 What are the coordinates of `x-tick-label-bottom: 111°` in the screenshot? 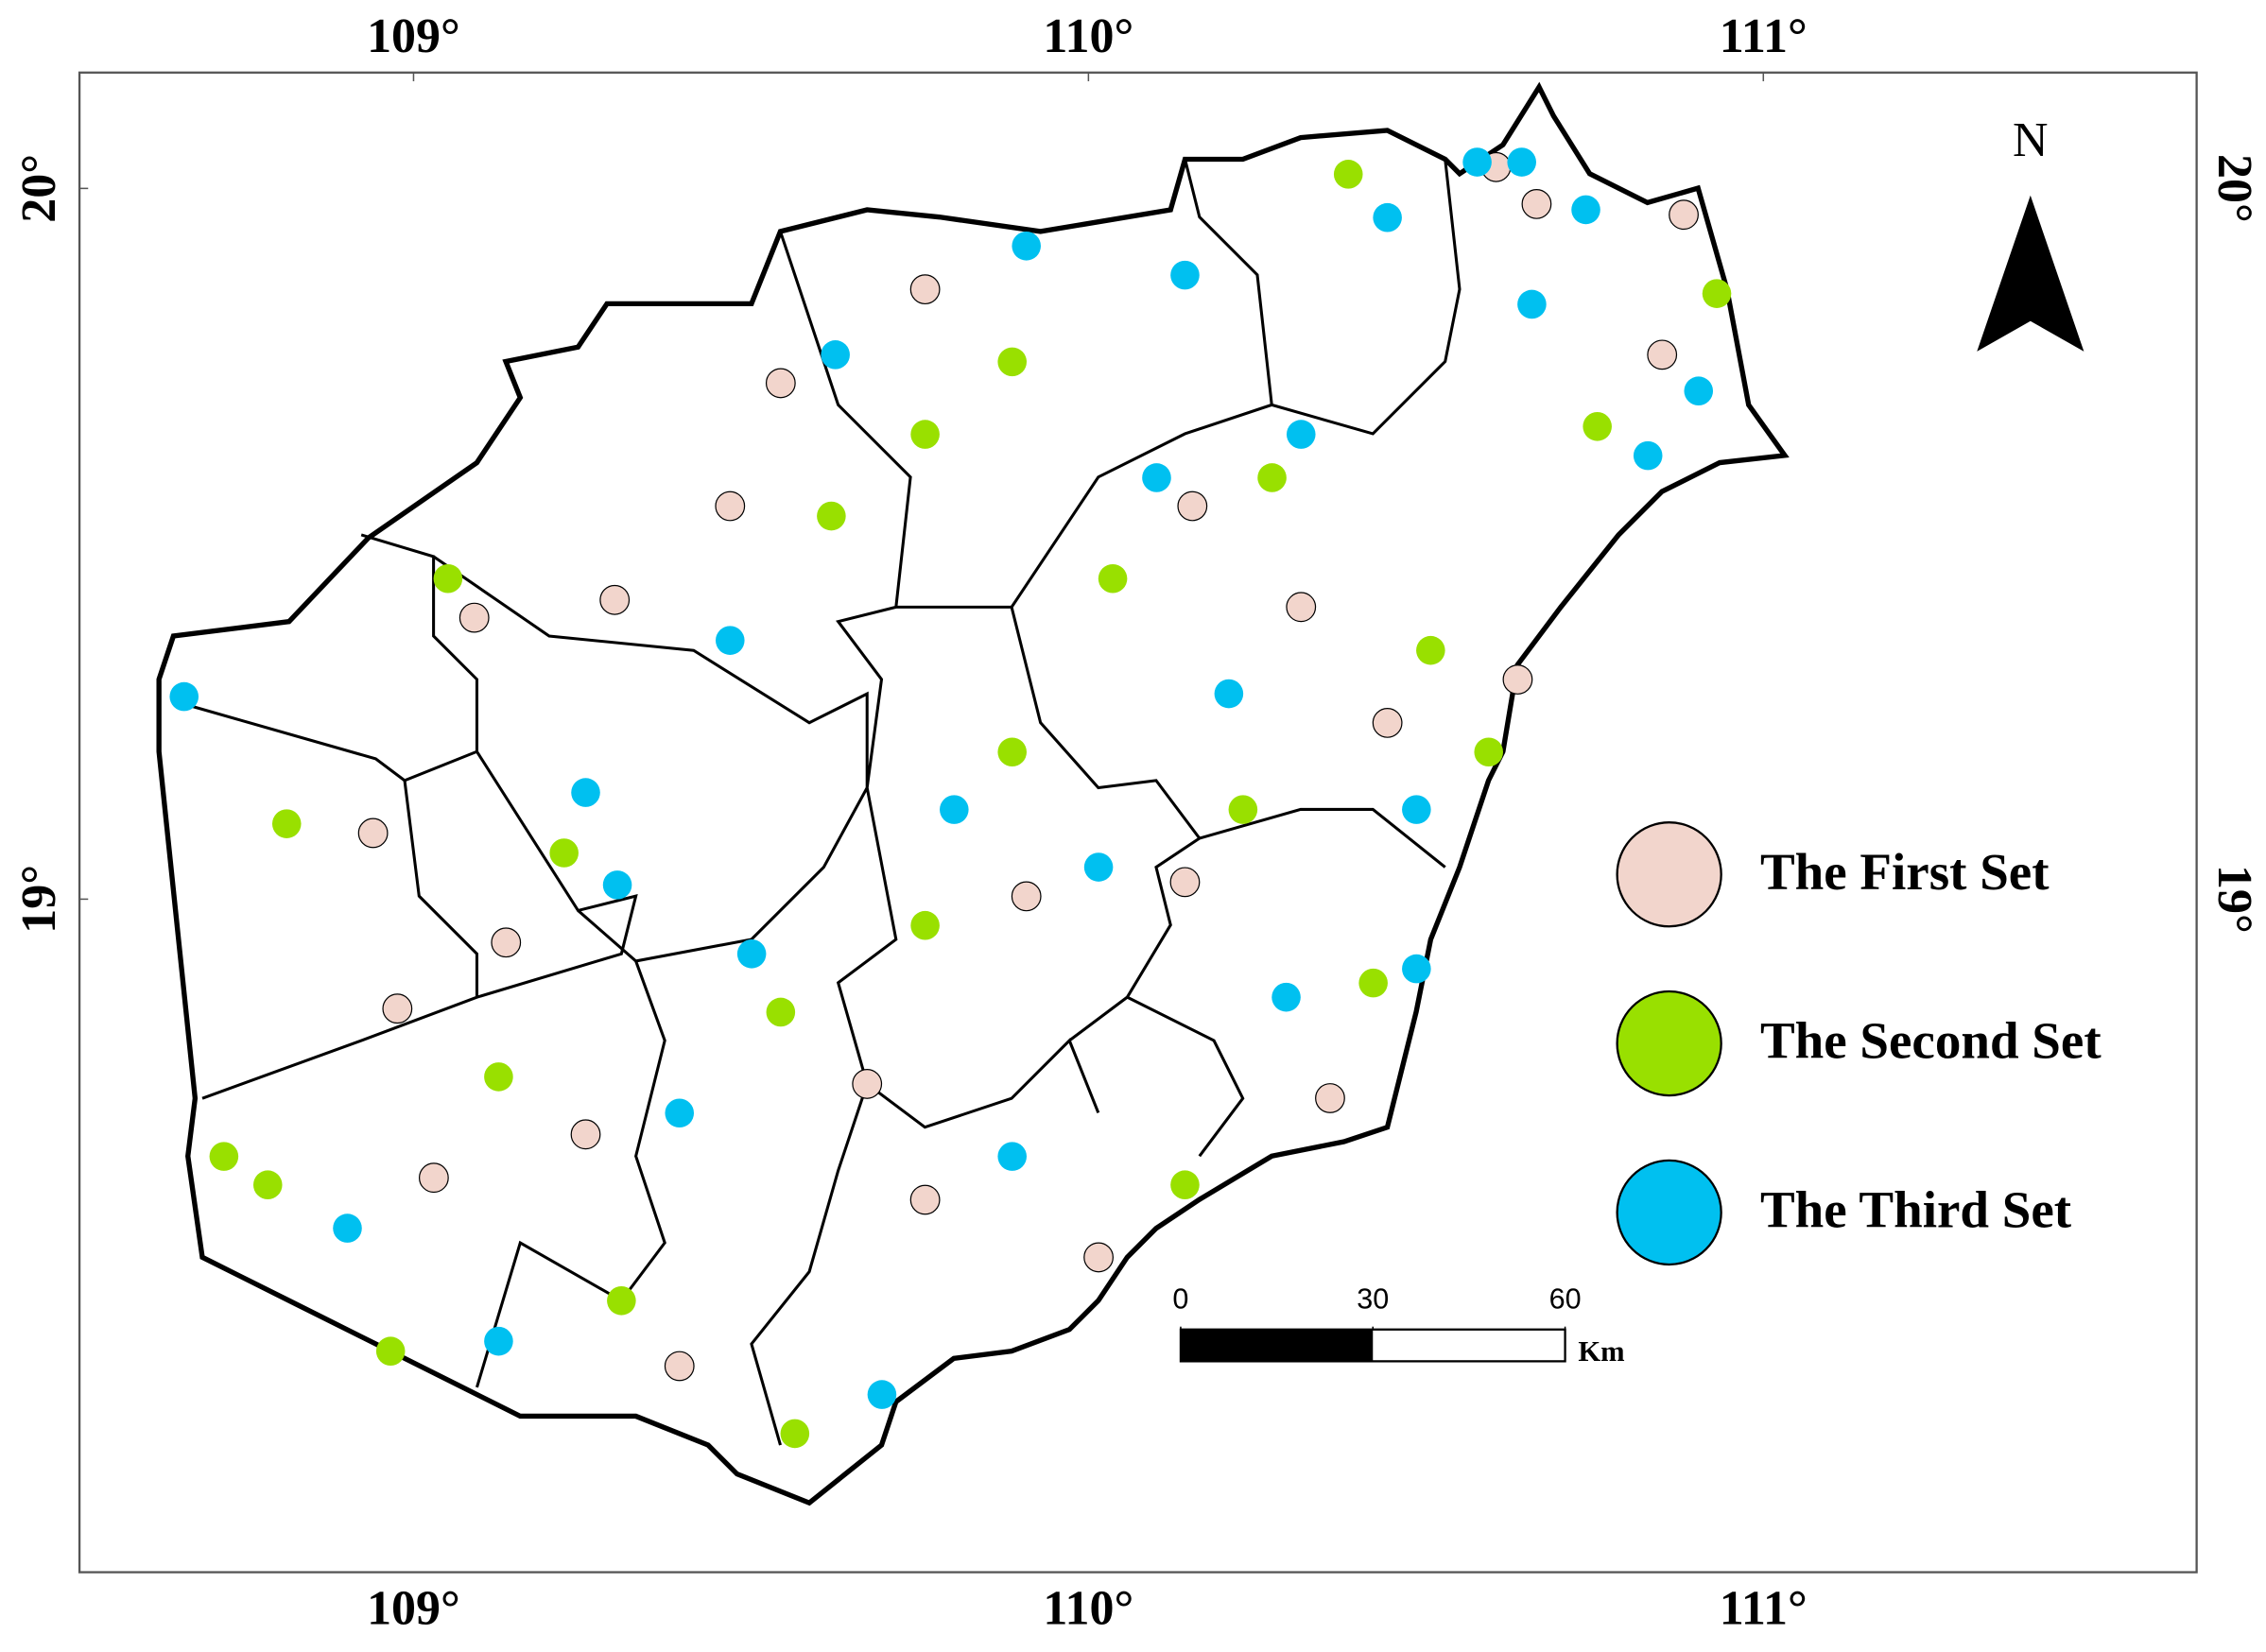 It's located at (1764, 1608).